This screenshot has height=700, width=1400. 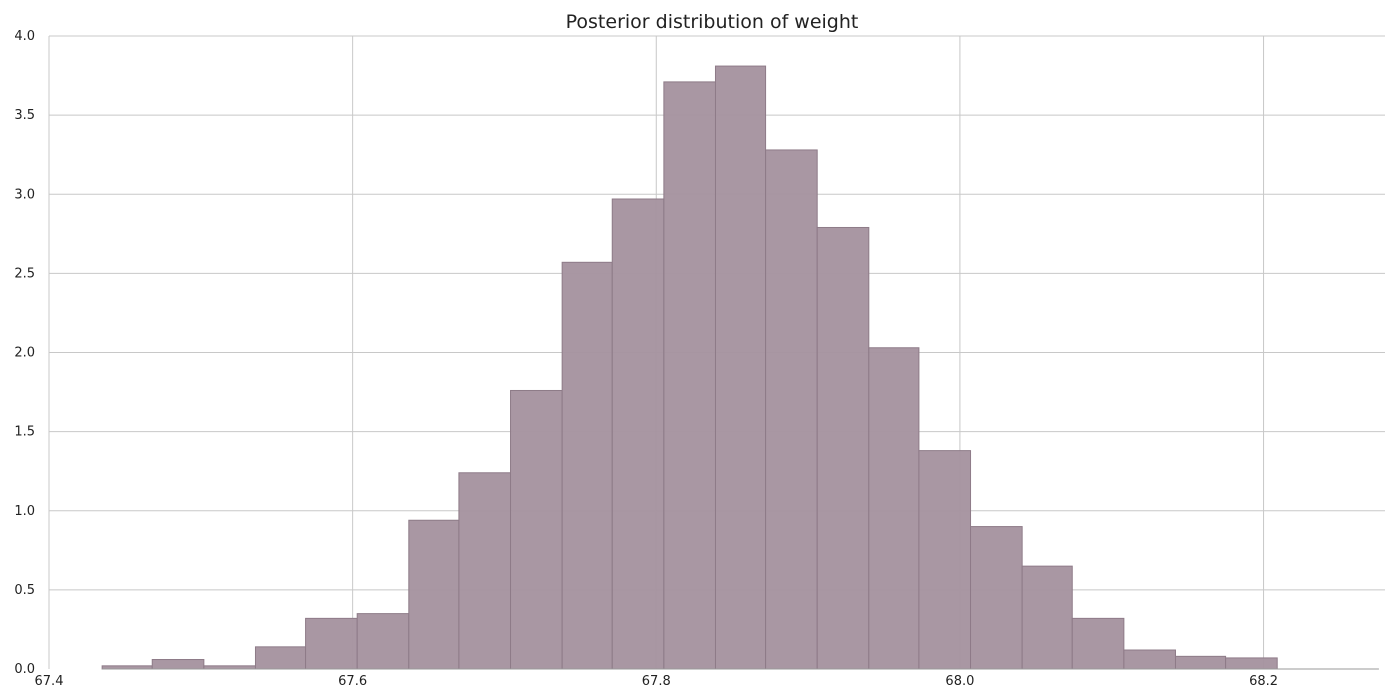 I want to click on x-tick-labels: 67.4 67.6 67.8 68.0 68.2, so click(x=656, y=681).